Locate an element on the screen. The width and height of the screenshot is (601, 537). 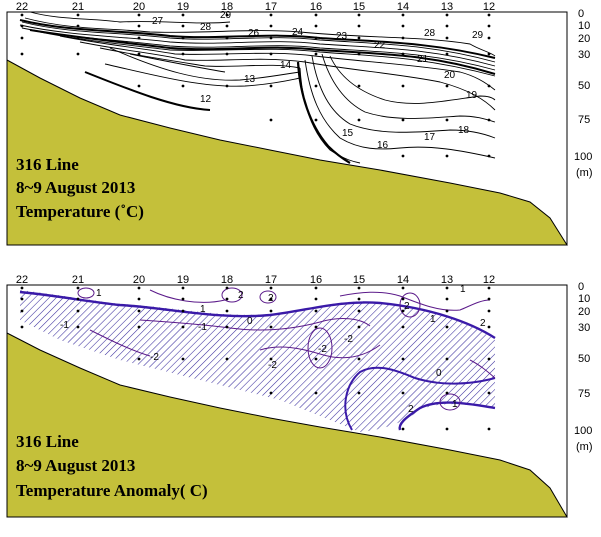
contour-label: 14 is located at coordinates (286, 65).